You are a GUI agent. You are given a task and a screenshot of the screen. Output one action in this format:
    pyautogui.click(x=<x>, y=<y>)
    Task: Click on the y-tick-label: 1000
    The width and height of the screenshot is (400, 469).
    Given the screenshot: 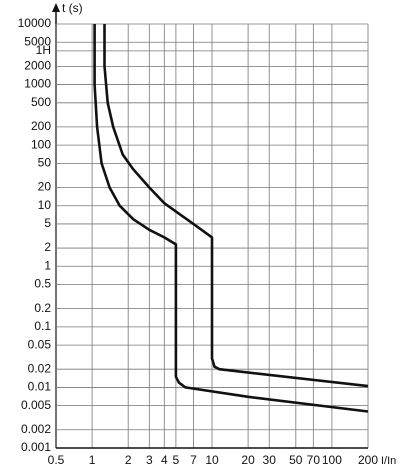 What is the action you would take?
    pyautogui.click(x=37, y=84)
    